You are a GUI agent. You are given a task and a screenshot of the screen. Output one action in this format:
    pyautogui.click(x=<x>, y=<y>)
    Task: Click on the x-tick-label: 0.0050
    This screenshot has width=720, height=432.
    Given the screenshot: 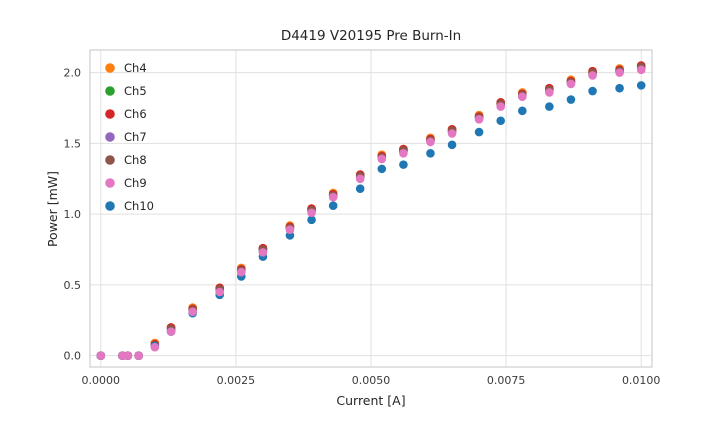 What is the action you would take?
    pyautogui.click(x=371, y=380)
    